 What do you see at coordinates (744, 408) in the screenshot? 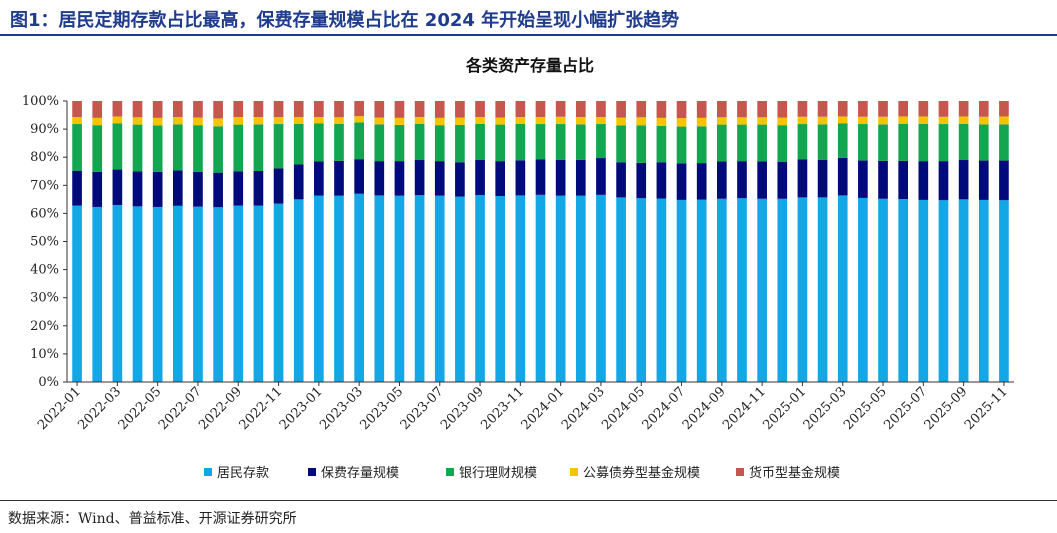
I see `x-tick-label: 2024-11` at bounding box center [744, 408].